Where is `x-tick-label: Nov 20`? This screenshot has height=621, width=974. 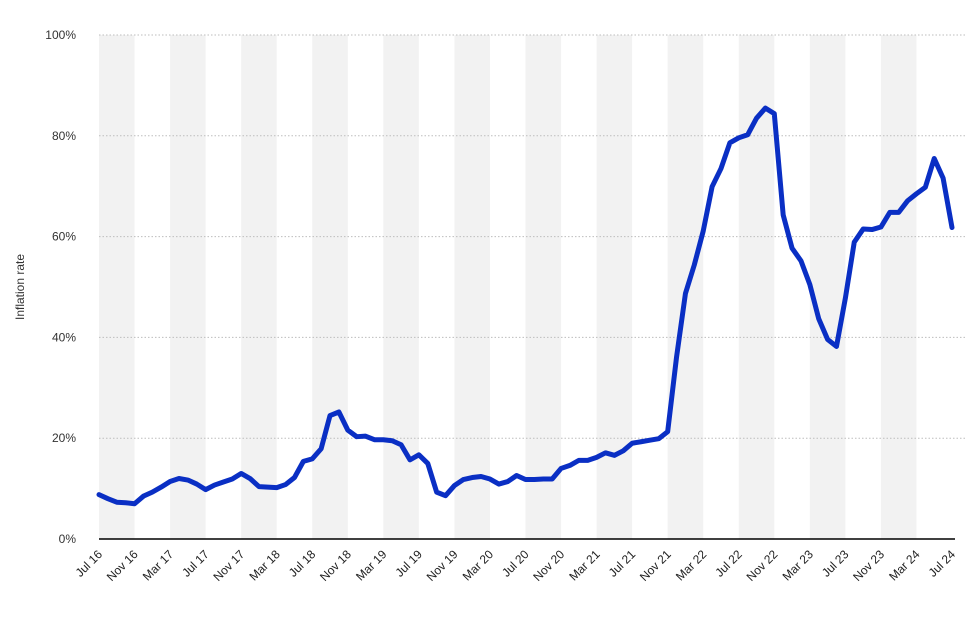
x-tick-label: Nov 20 is located at coordinates (548, 565).